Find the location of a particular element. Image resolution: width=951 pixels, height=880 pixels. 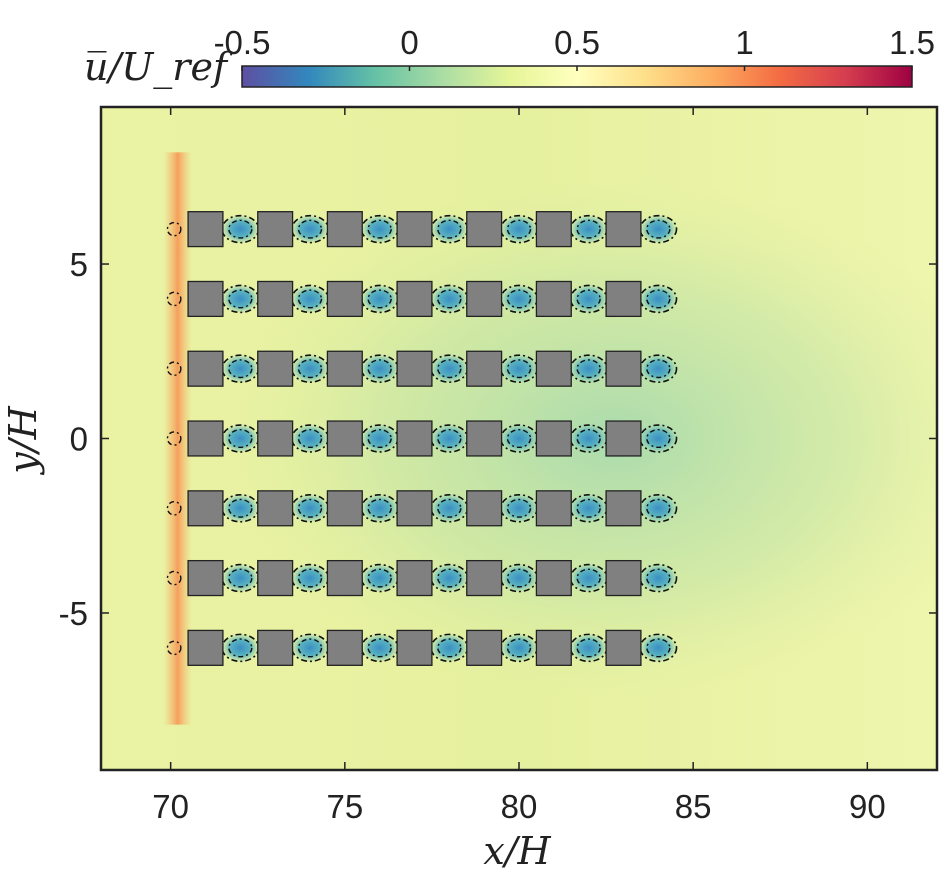

y-tick-label: 0 is located at coordinates (79, 439).